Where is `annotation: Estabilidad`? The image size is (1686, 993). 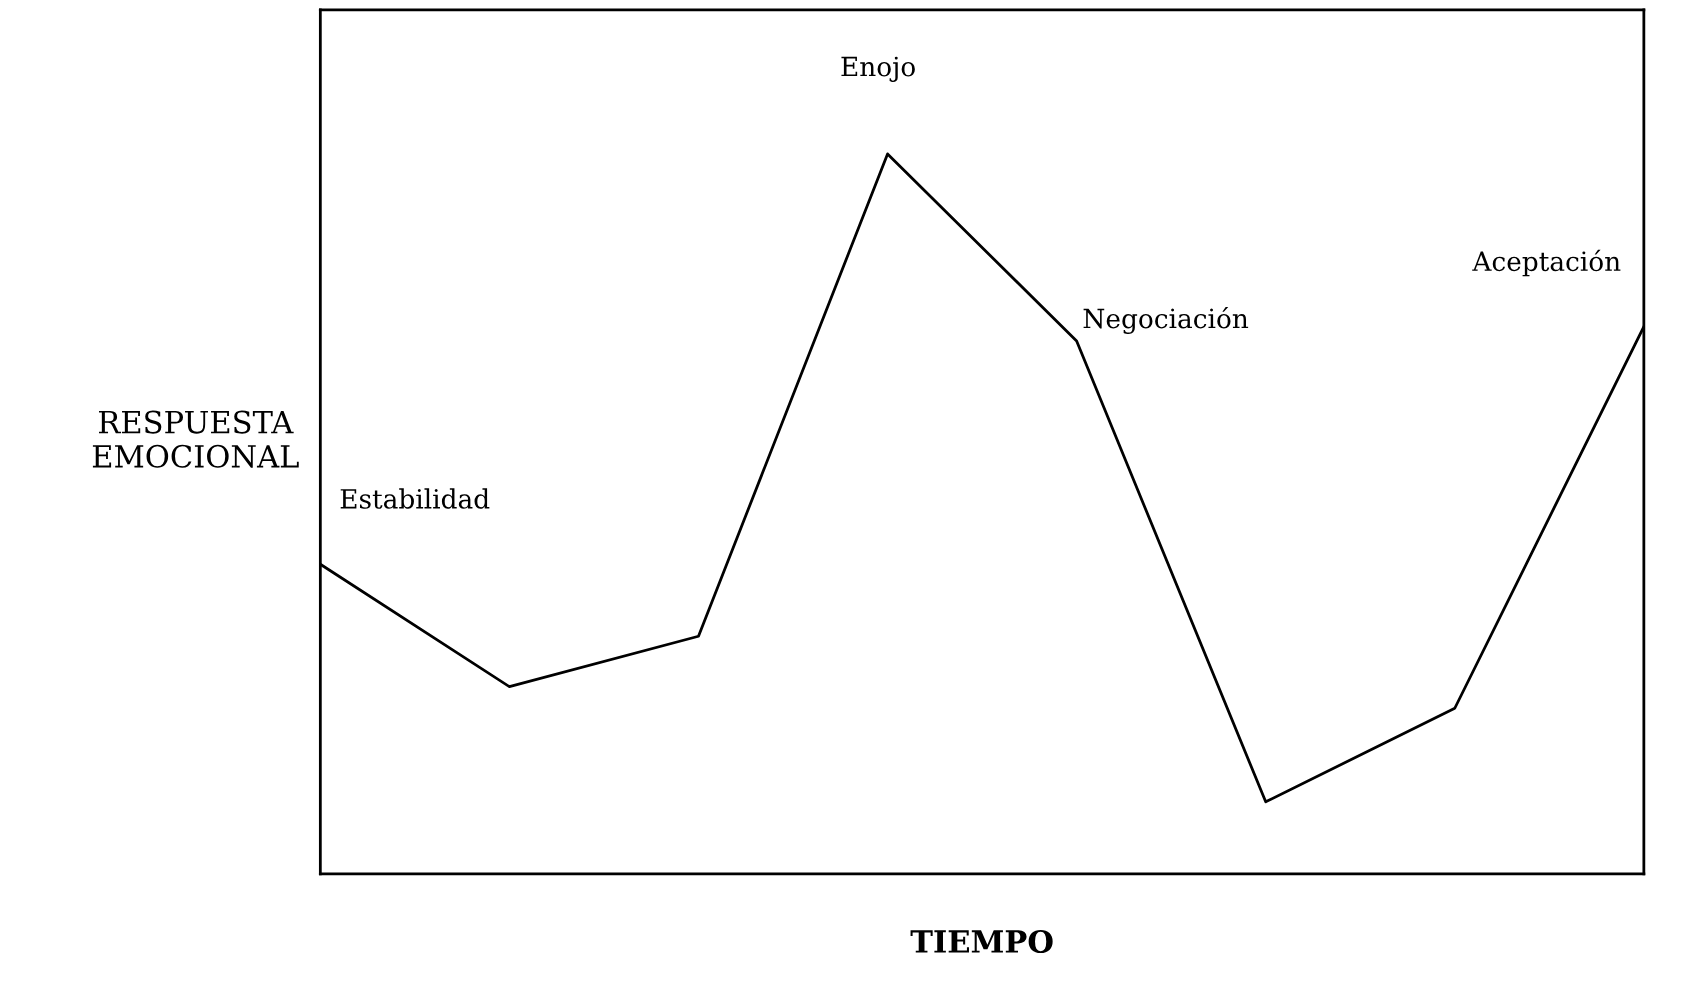
annotation: Estabilidad is located at coordinates (415, 498).